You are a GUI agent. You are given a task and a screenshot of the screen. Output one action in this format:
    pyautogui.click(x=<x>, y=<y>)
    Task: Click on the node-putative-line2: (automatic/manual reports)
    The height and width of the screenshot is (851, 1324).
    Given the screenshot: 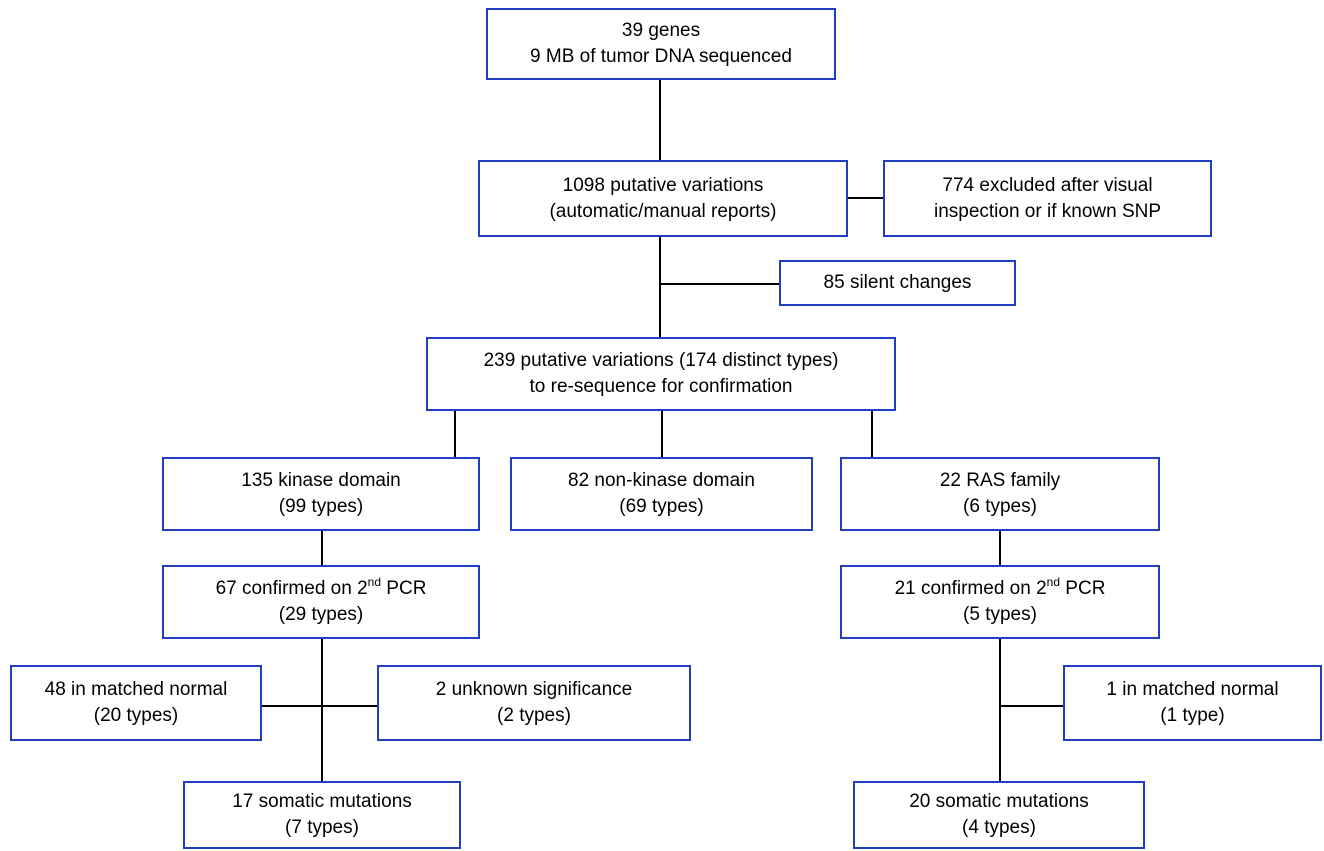 What is the action you would take?
    pyautogui.click(x=663, y=211)
    